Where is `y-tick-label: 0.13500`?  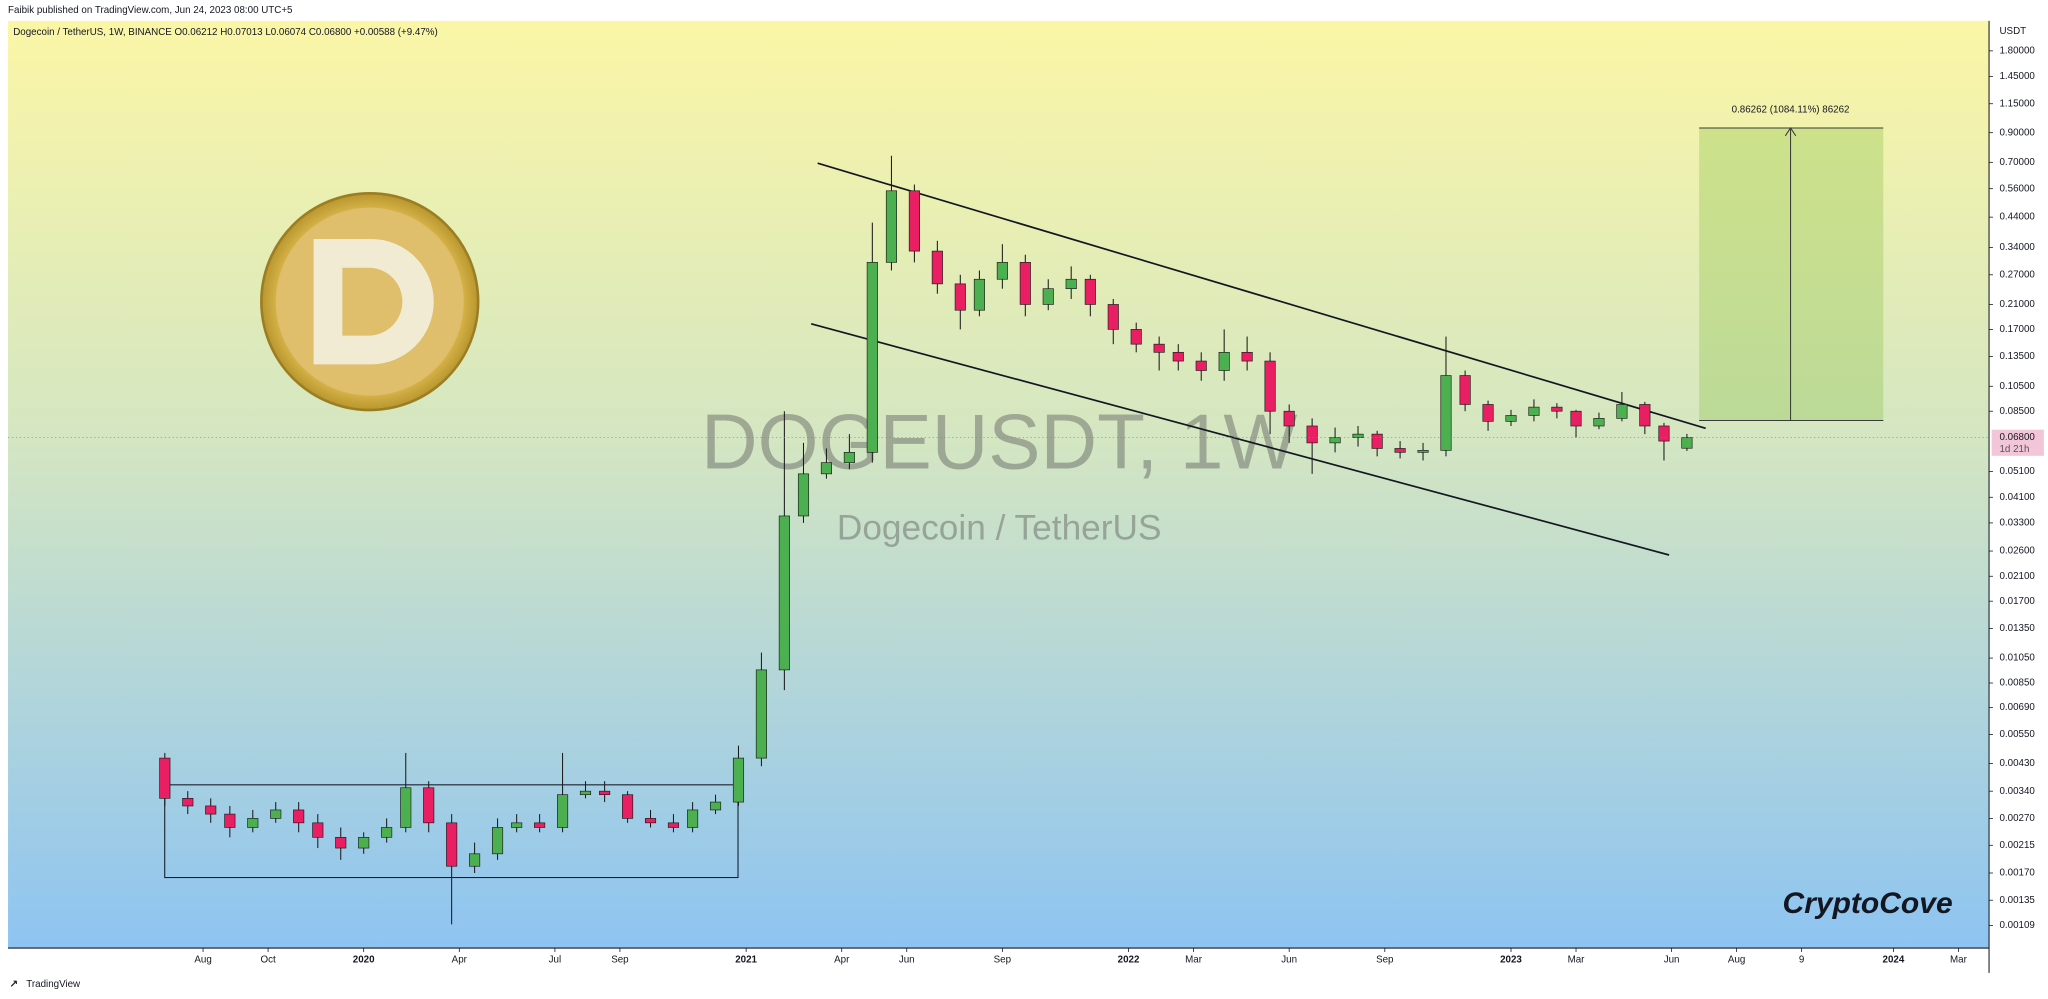 y-tick-label: 0.13500 is located at coordinates (2017, 356).